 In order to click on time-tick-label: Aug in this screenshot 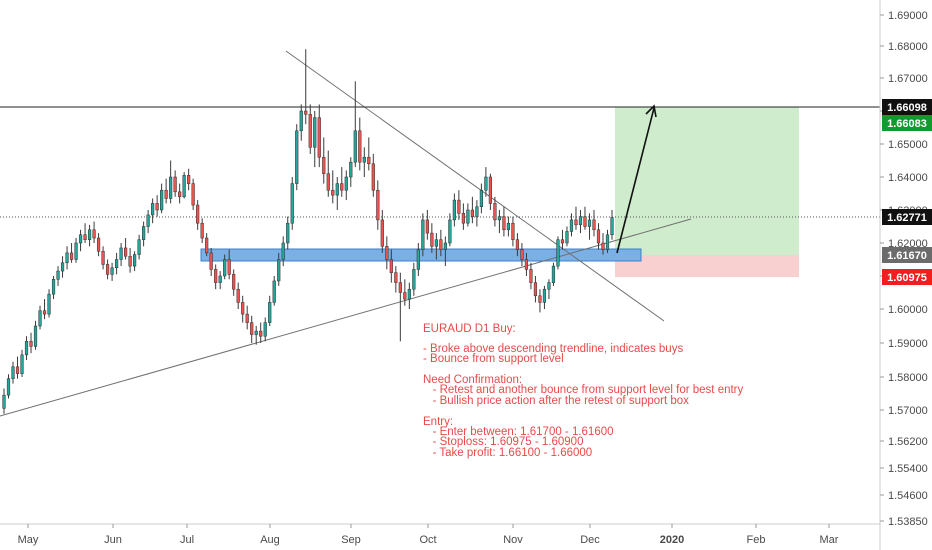, I will do `click(270, 540)`.